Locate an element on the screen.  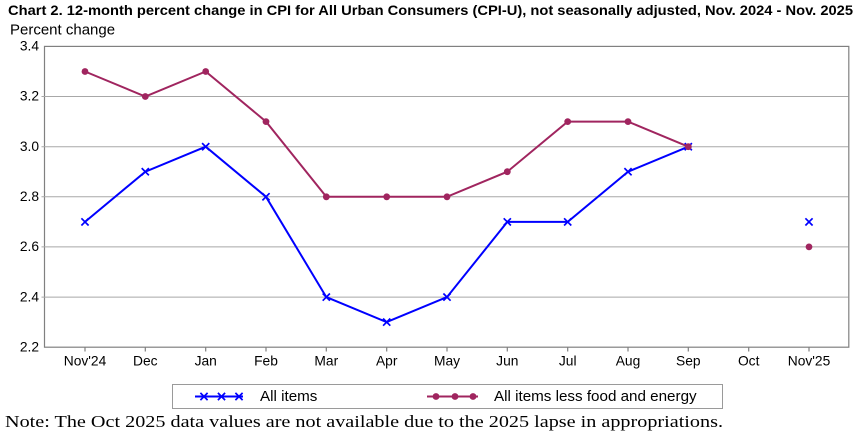
svg-text: 2.6 is located at coordinates (30, 246).